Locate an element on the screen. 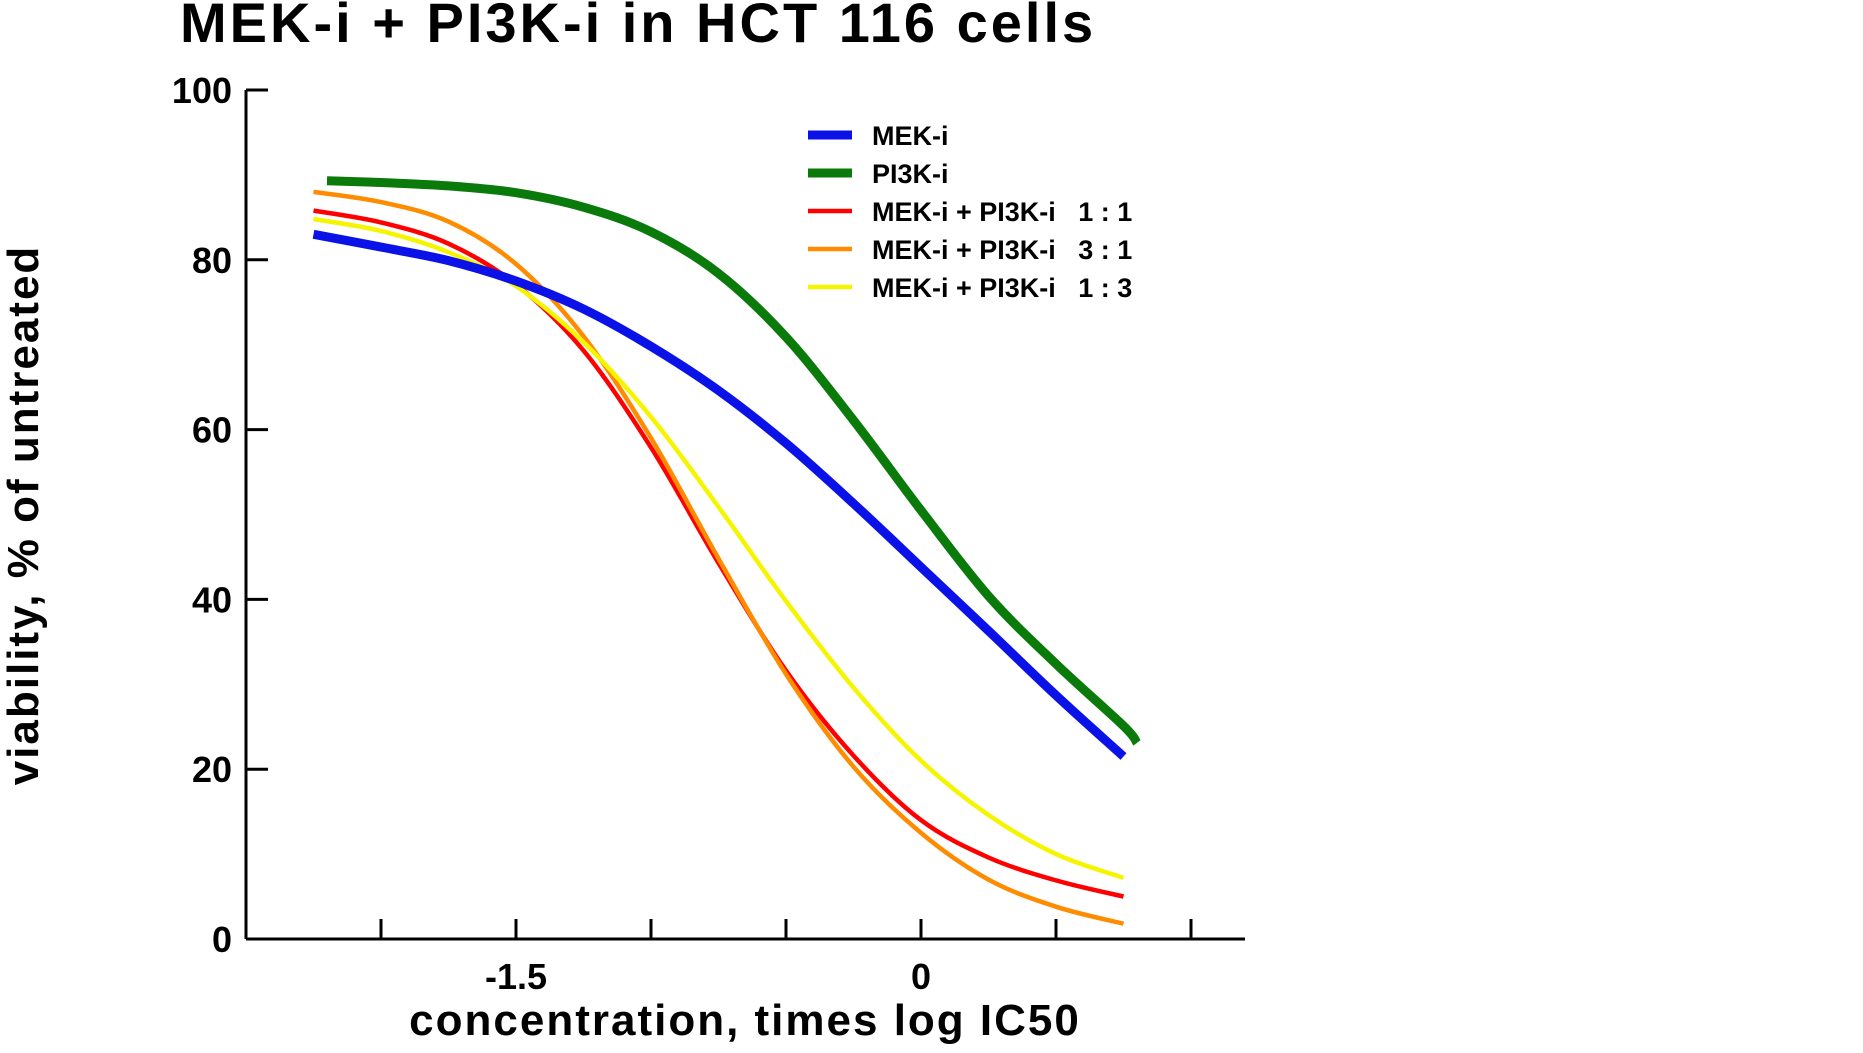  legend-label: MEK-i + PI3K-i 1 : 3 is located at coordinates (1002, 288).